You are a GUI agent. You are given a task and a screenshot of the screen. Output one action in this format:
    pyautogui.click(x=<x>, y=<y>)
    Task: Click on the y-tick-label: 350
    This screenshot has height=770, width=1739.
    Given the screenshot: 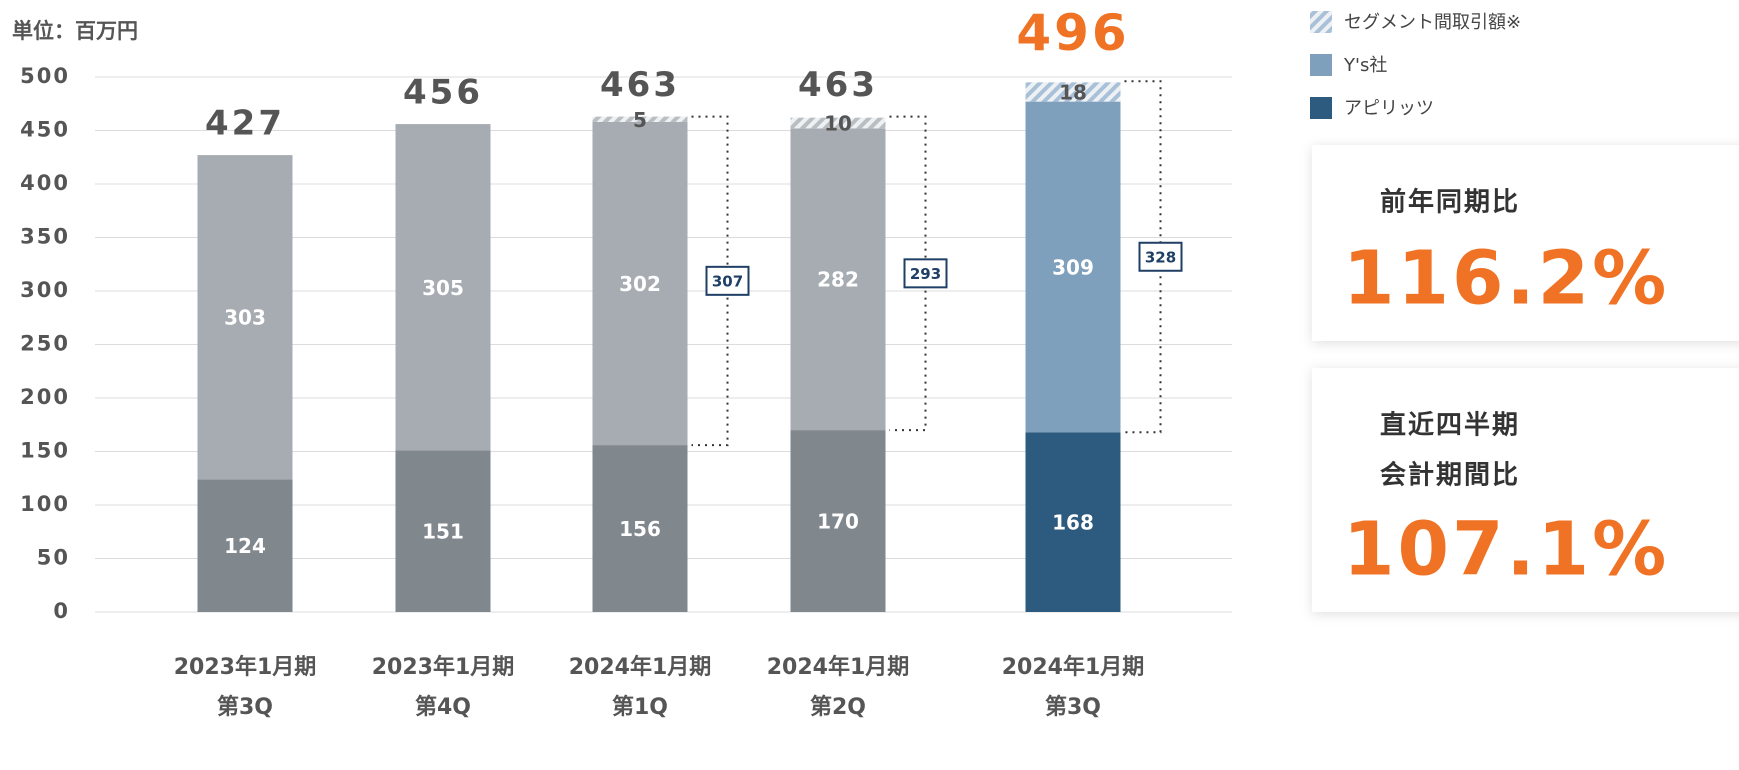 What is the action you would take?
    pyautogui.click(x=45, y=237)
    